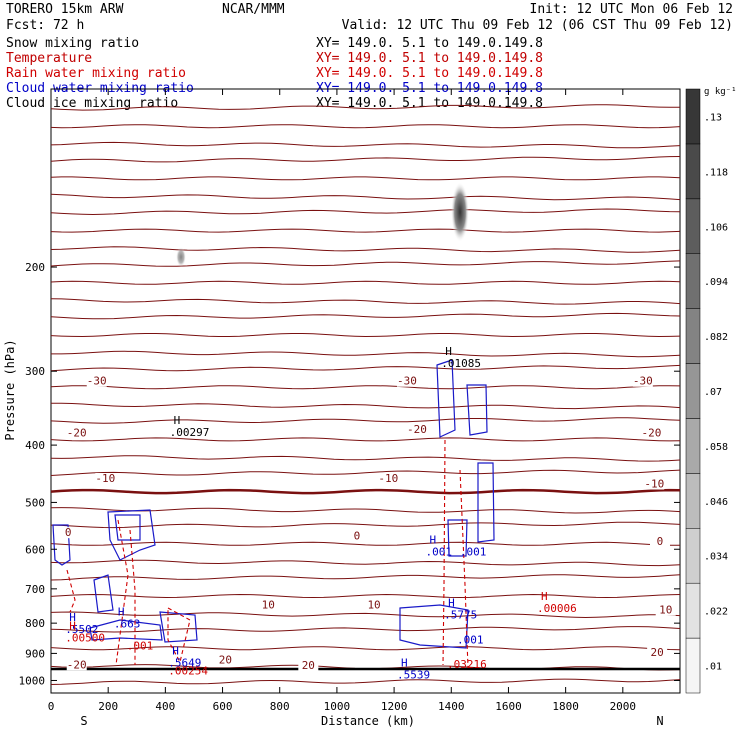 The width and height of the screenshot is (740, 740). I want to click on temperature-label: 0, so click(357, 535).